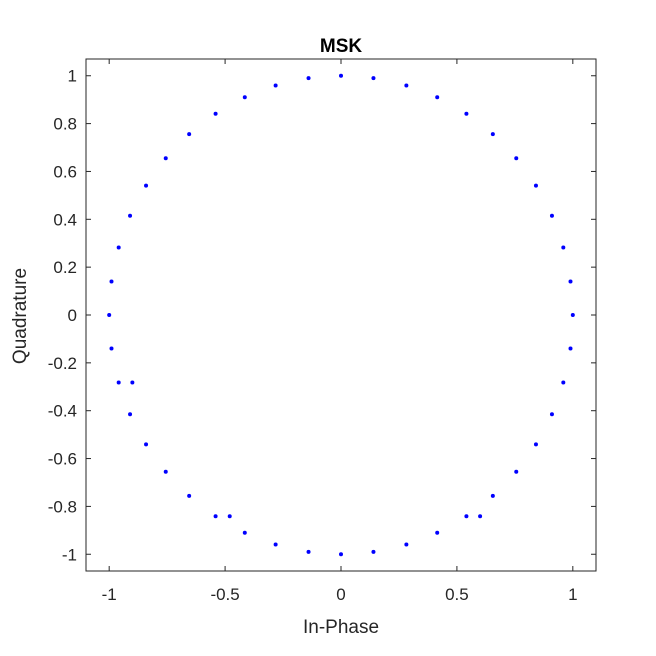 The image size is (656, 656). What do you see at coordinates (62, 459) in the screenshot?
I see `y-tick-label: -0.6` at bounding box center [62, 459].